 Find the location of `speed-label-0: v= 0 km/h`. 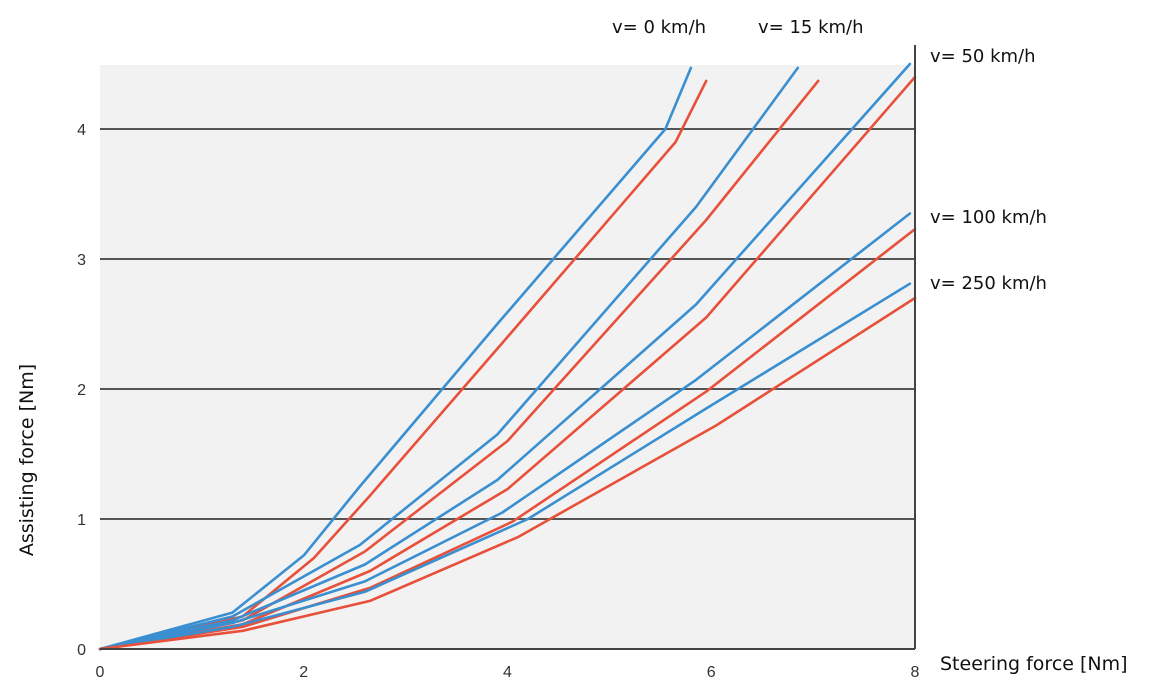

speed-label-0: v= 0 km/h is located at coordinates (659, 27).